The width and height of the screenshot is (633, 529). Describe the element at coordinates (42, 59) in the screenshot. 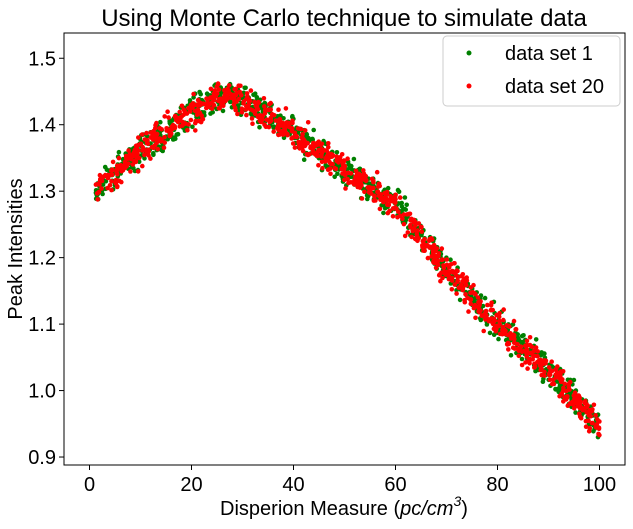

I see `y-tick-label: 1.5` at that location.